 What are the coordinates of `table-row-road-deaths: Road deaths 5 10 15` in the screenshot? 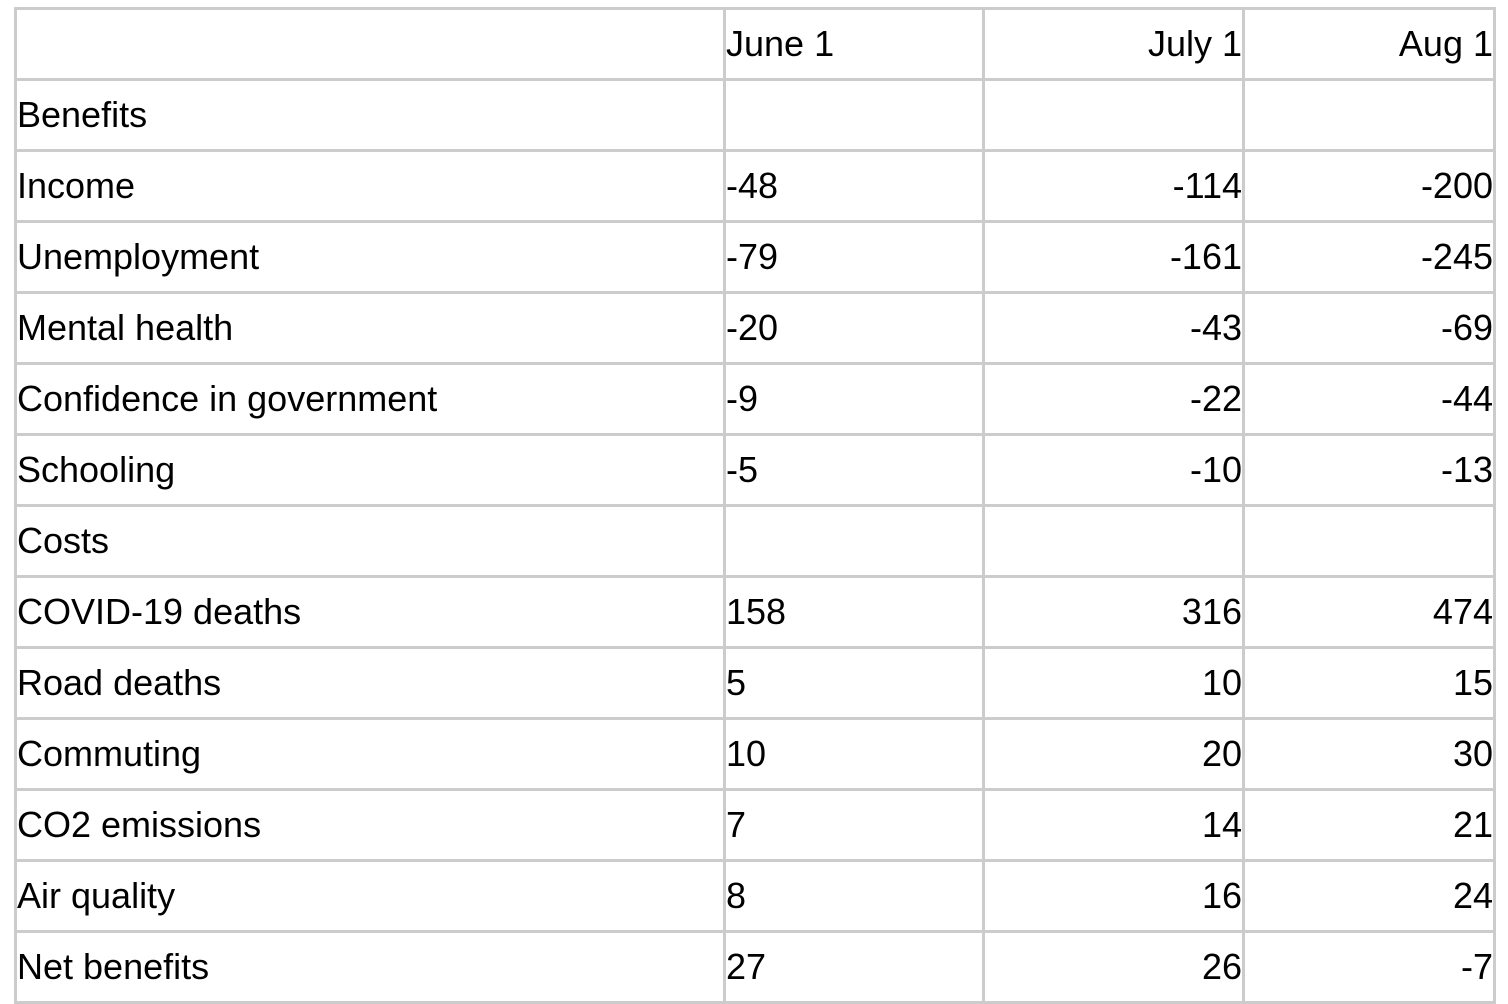 It's located at (755, 683).